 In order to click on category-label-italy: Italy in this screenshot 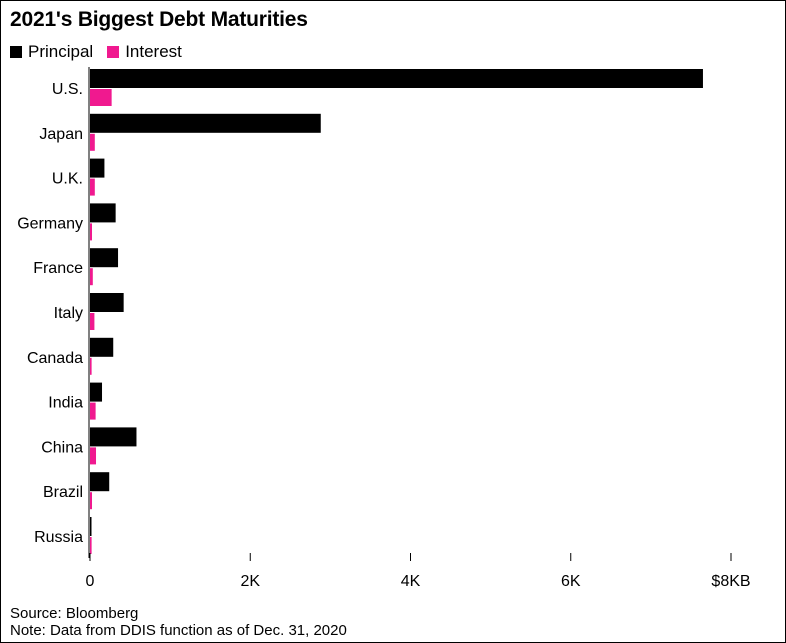, I will do `click(68, 313)`.